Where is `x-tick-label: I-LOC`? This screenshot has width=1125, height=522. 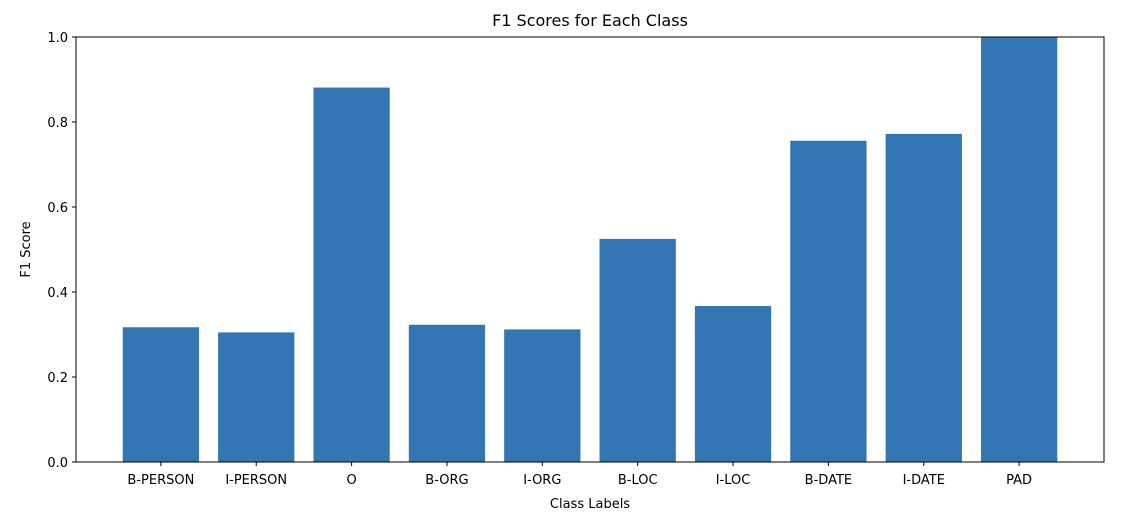 x-tick-label: I-LOC is located at coordinates (733, 480).